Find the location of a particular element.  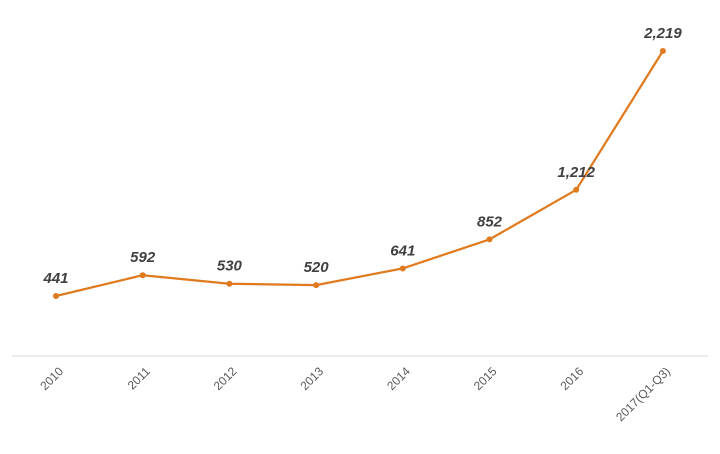

x-tick-label-2010: 2010 is located at coordinates (51, 378).